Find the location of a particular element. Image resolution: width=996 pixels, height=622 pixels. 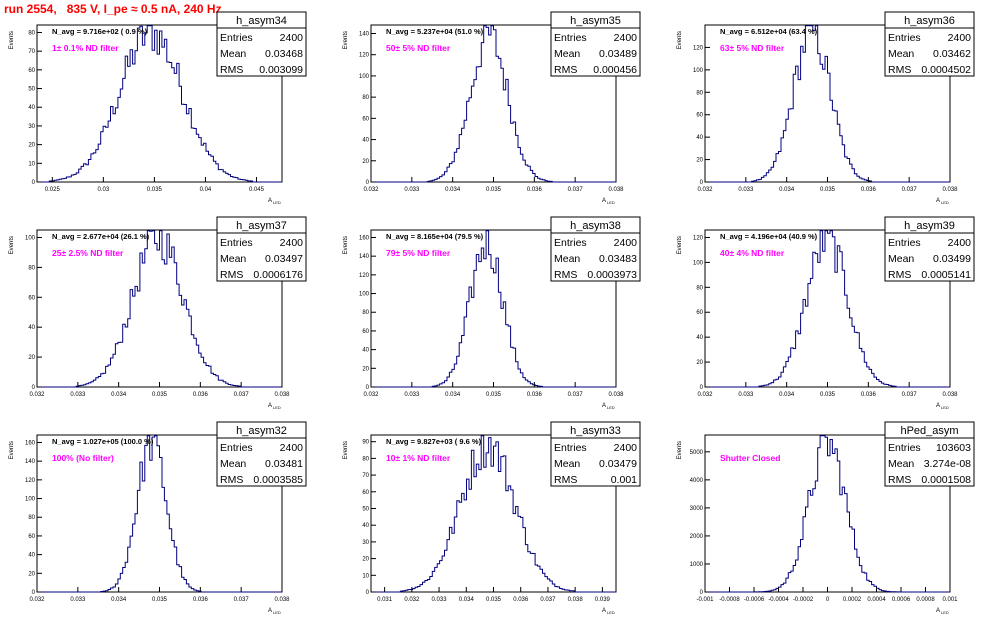

plot-frame is located at coordinates (159, 103).